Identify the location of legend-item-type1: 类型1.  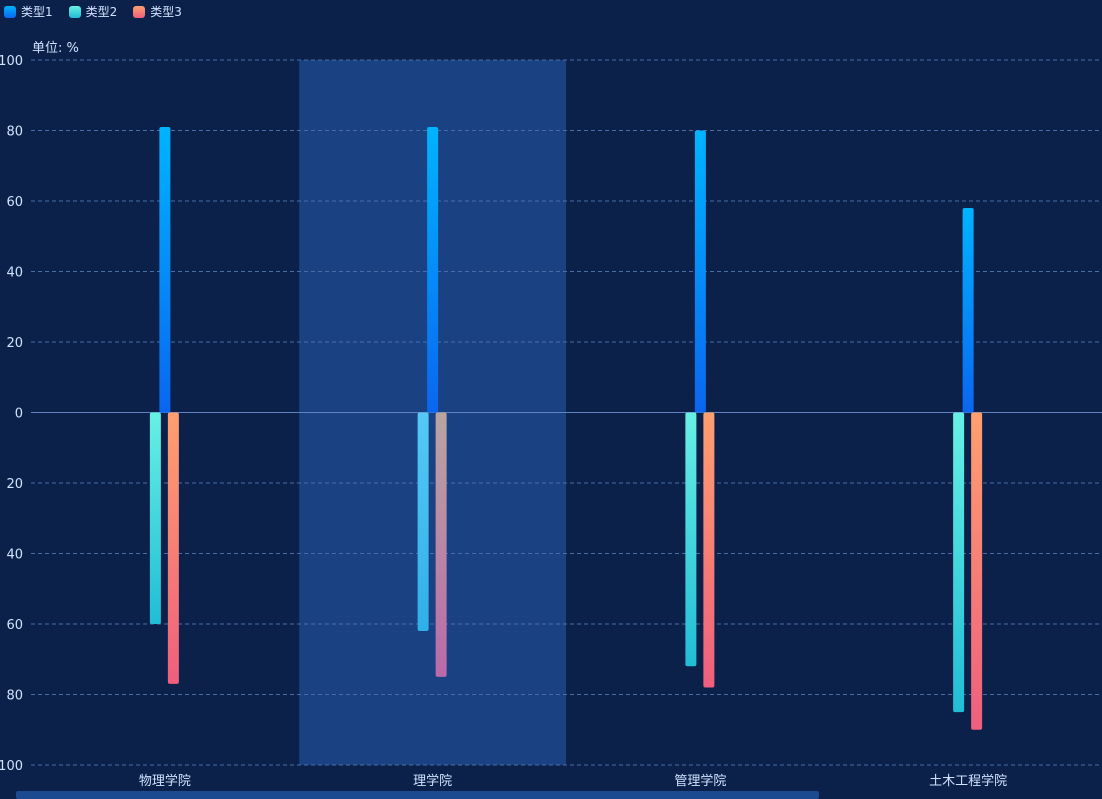
(28, 11).